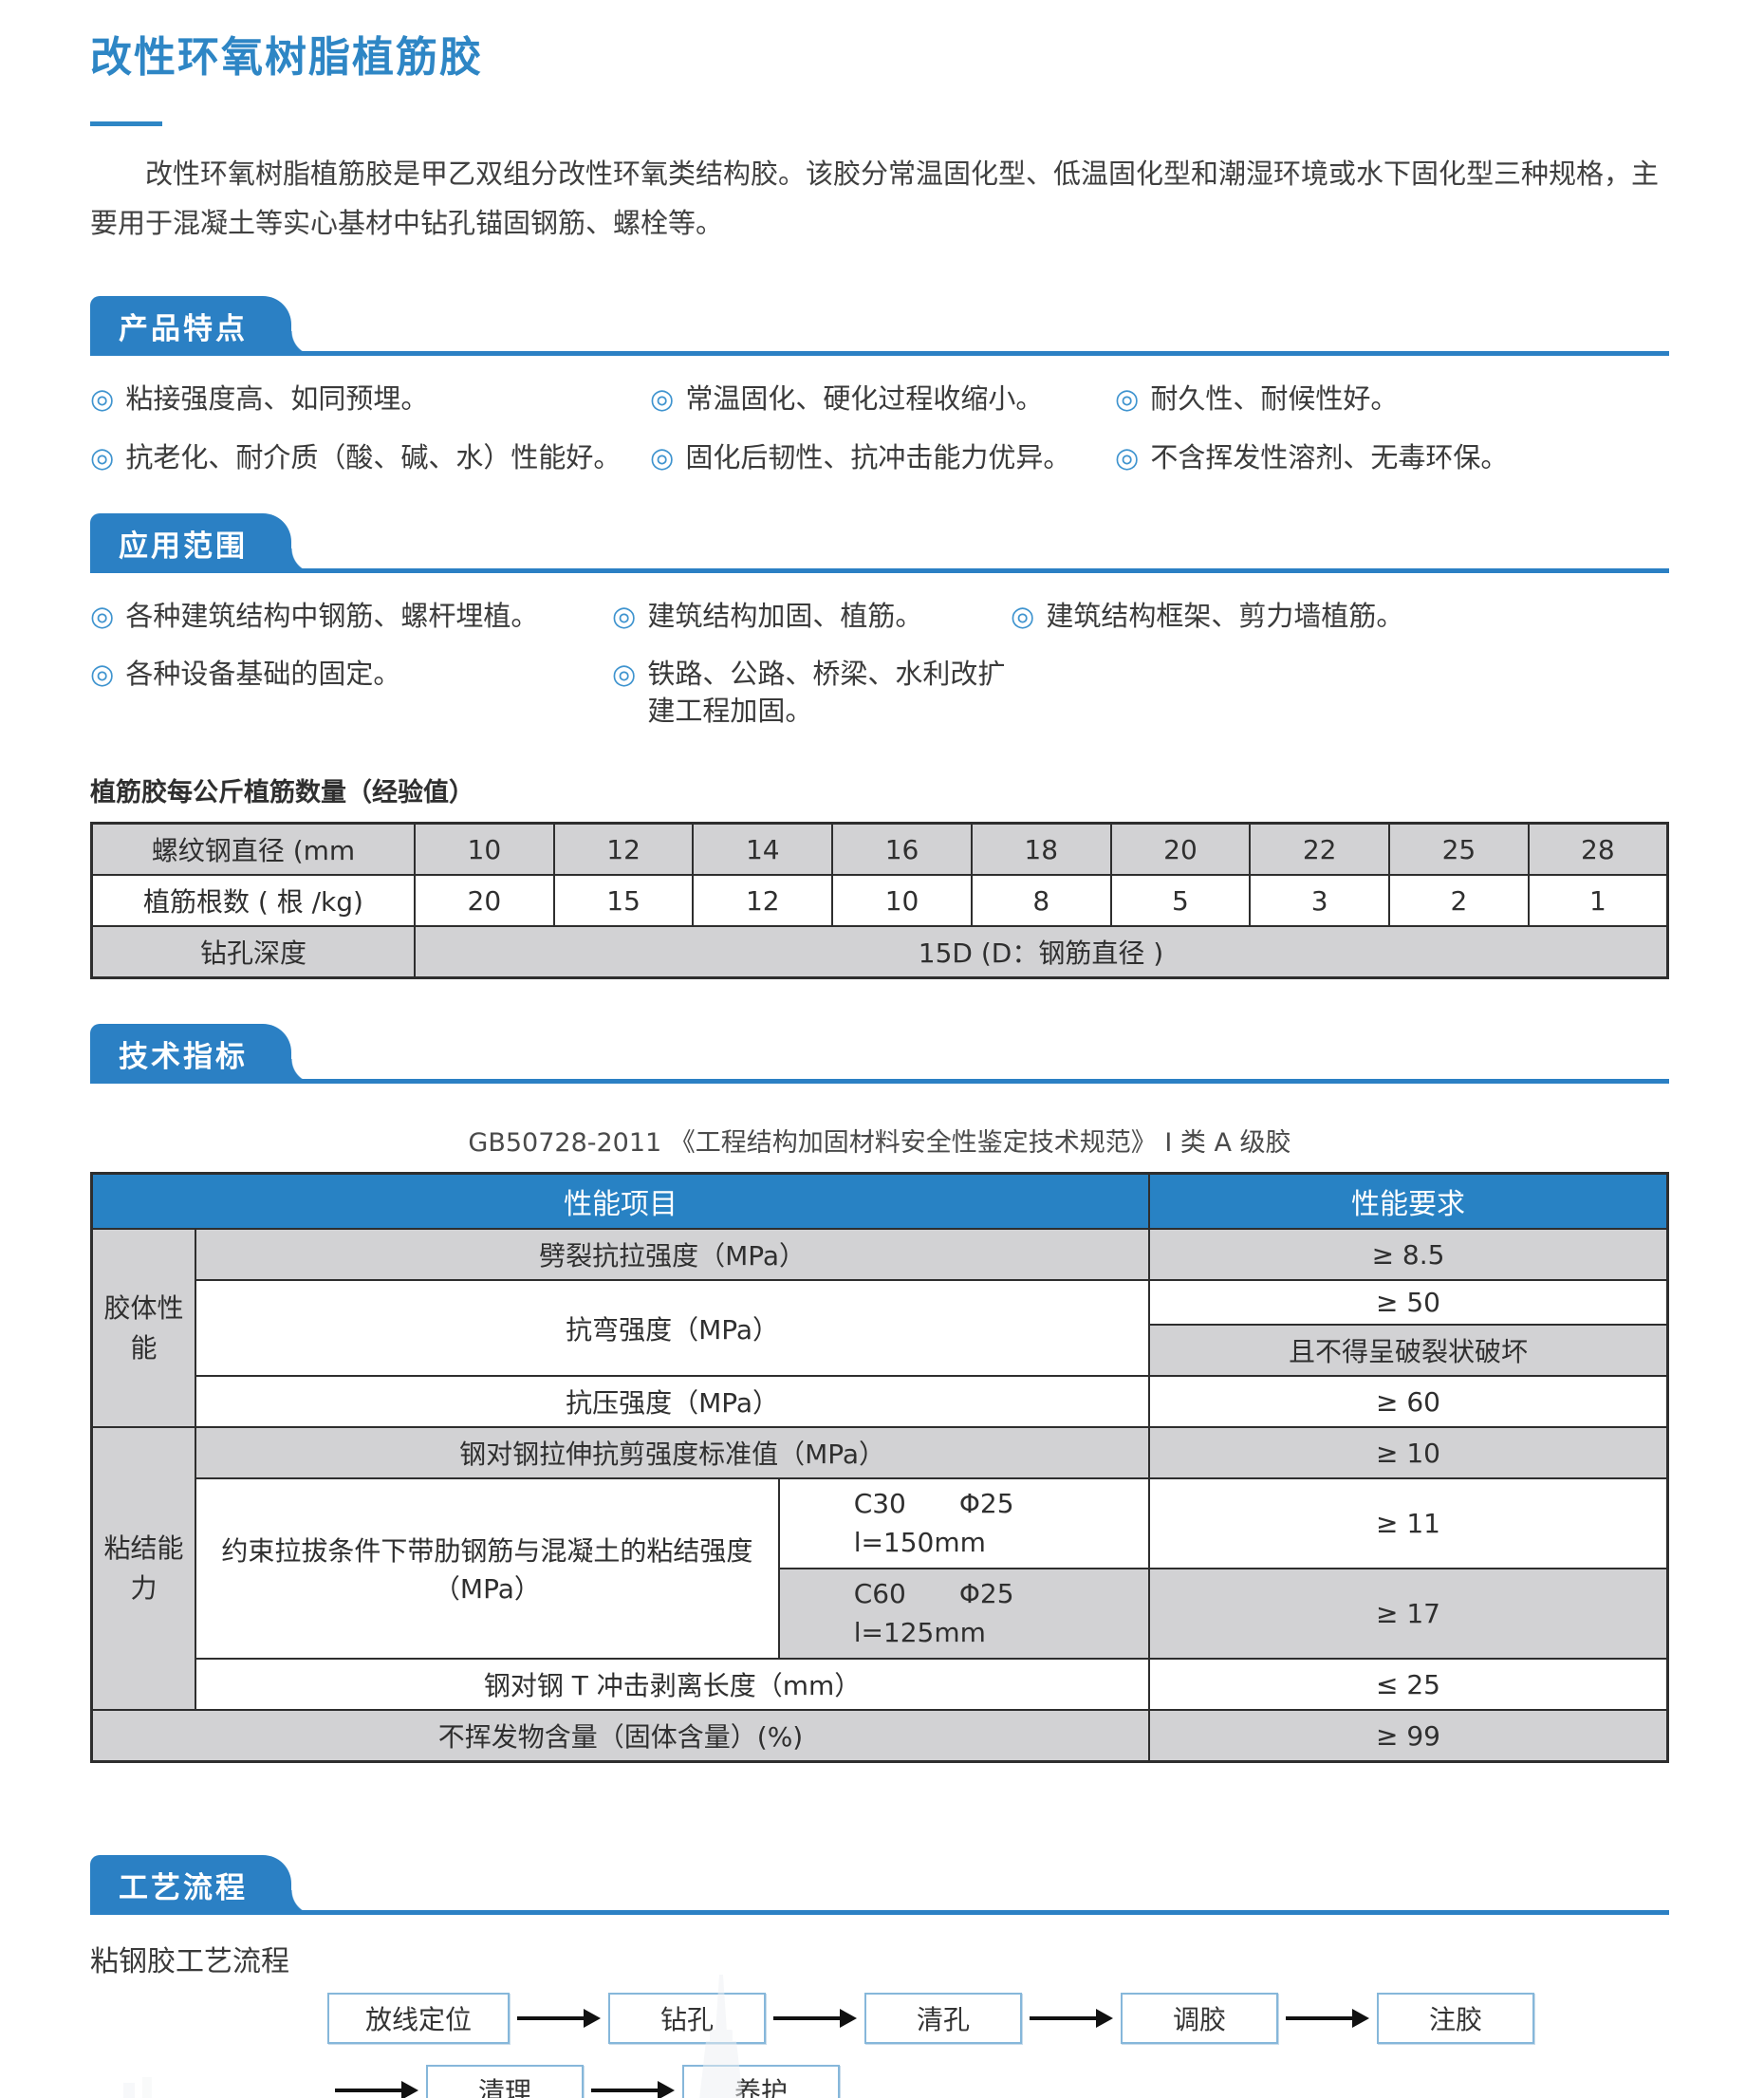 The width and height of the screenshot is (1764, 2098). Describe the element at coordinates (1041, 952) in the screenshot. I see `cell: 15D (D：钢筋直径 )` at that location.